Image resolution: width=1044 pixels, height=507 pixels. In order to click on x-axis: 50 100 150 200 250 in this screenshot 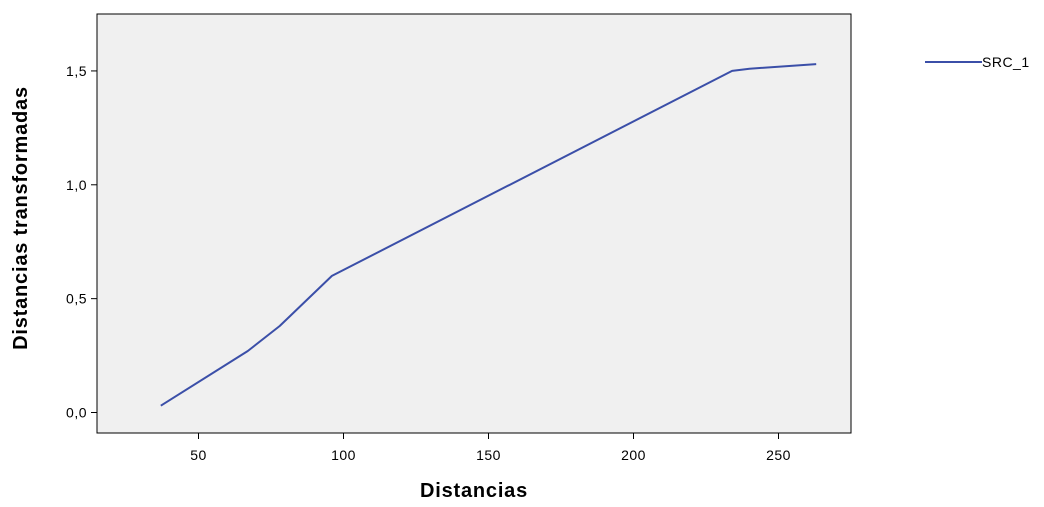, I will do `click(490, 448)`.